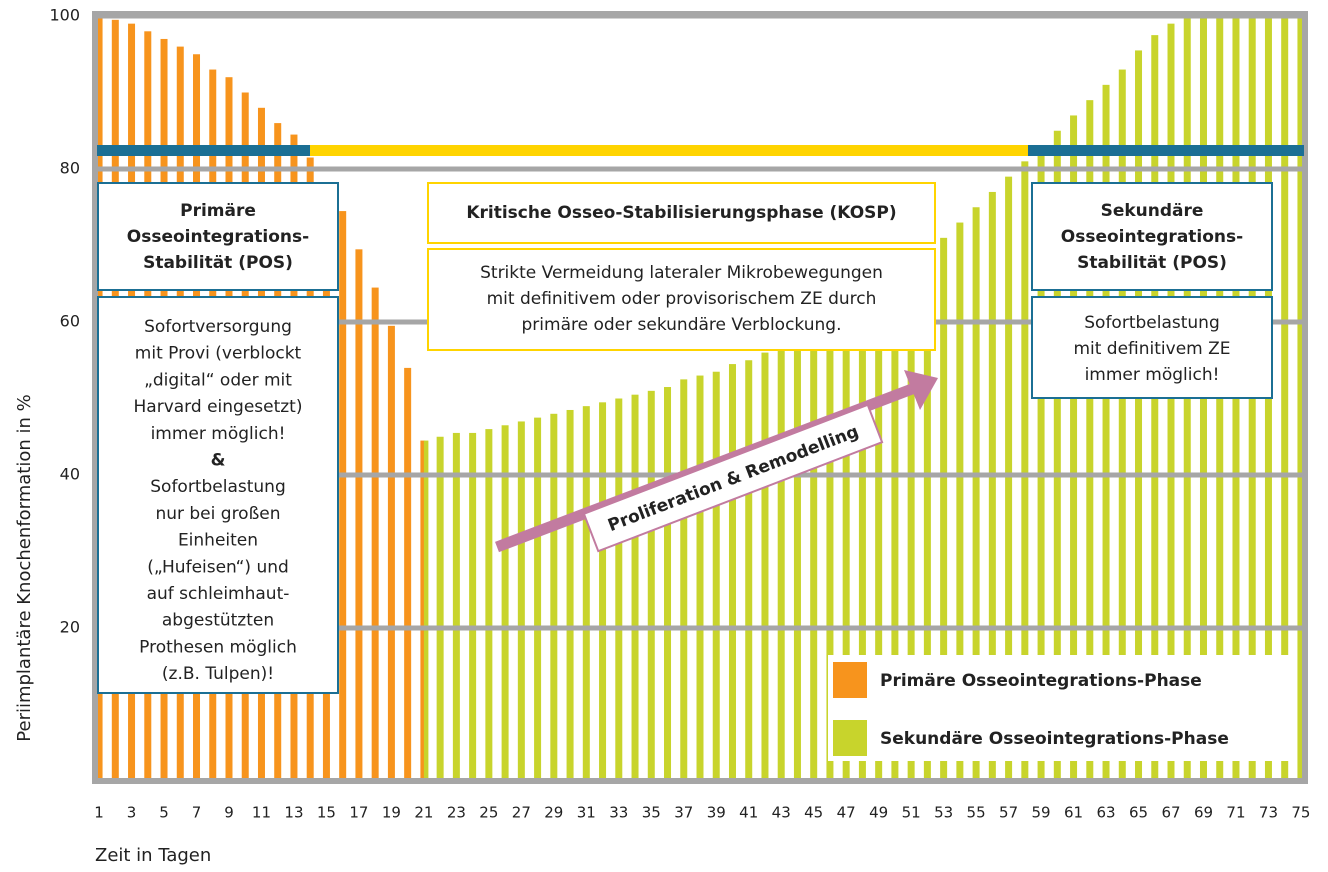 This screenshot has height=872, width=1328. I want to click on legend-label: Primäre Osseointegrations-Phase, so click(1041, 681).